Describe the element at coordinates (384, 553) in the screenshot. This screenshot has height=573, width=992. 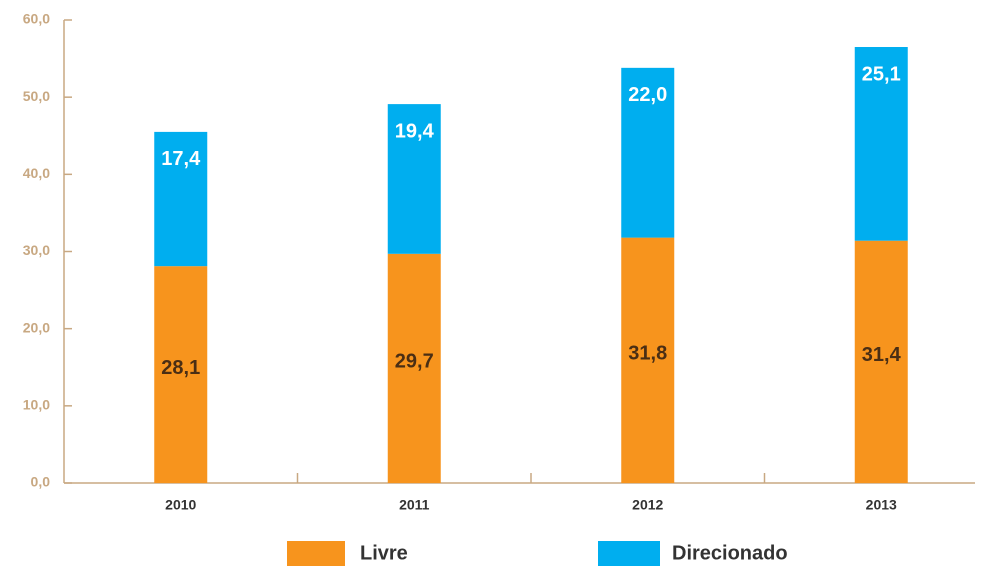
I see `legend-label: Livre` at that location.